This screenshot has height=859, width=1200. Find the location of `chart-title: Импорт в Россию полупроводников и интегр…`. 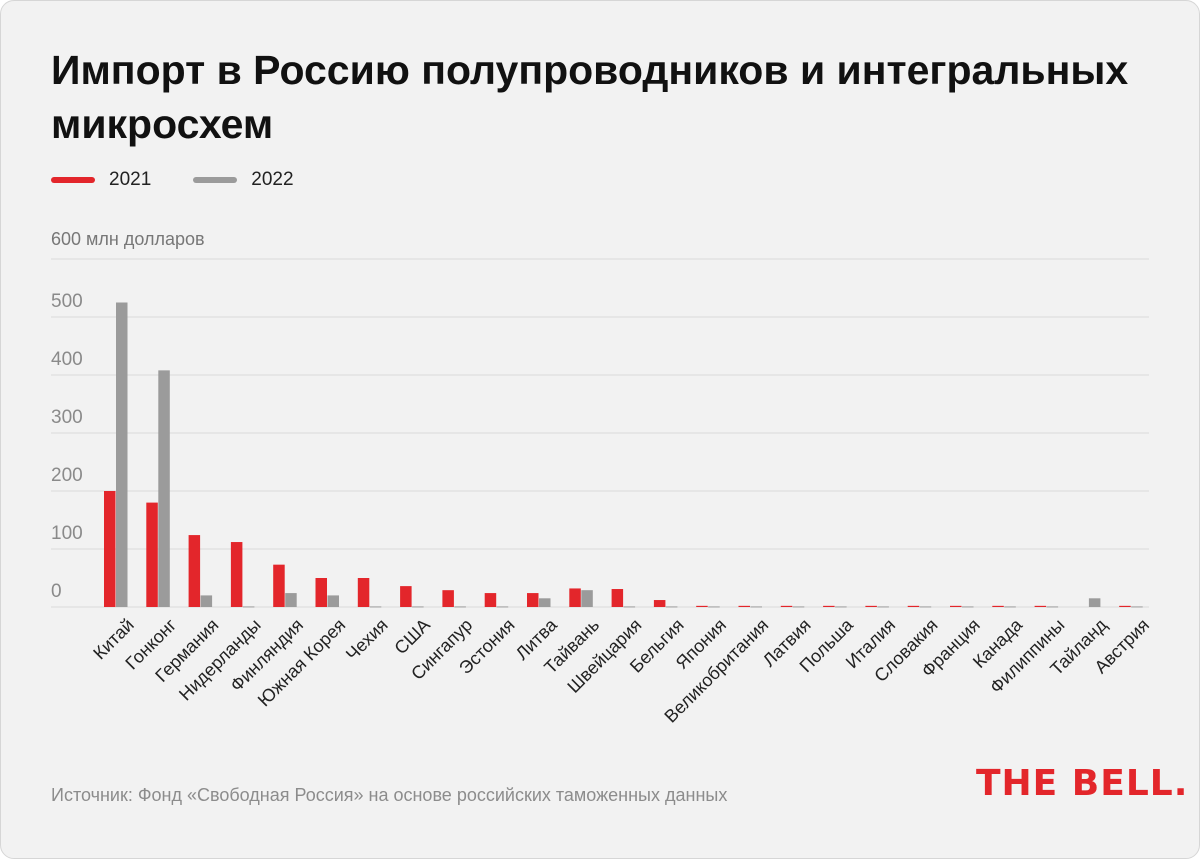

chart-title: Импорт в Россию полупроводников и интегр… is located at coordinates (590, 97).